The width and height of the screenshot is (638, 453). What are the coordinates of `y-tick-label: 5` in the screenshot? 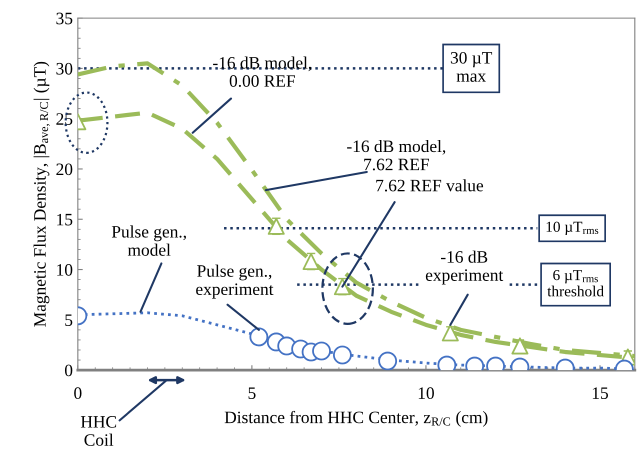 It's located at (68, 320).